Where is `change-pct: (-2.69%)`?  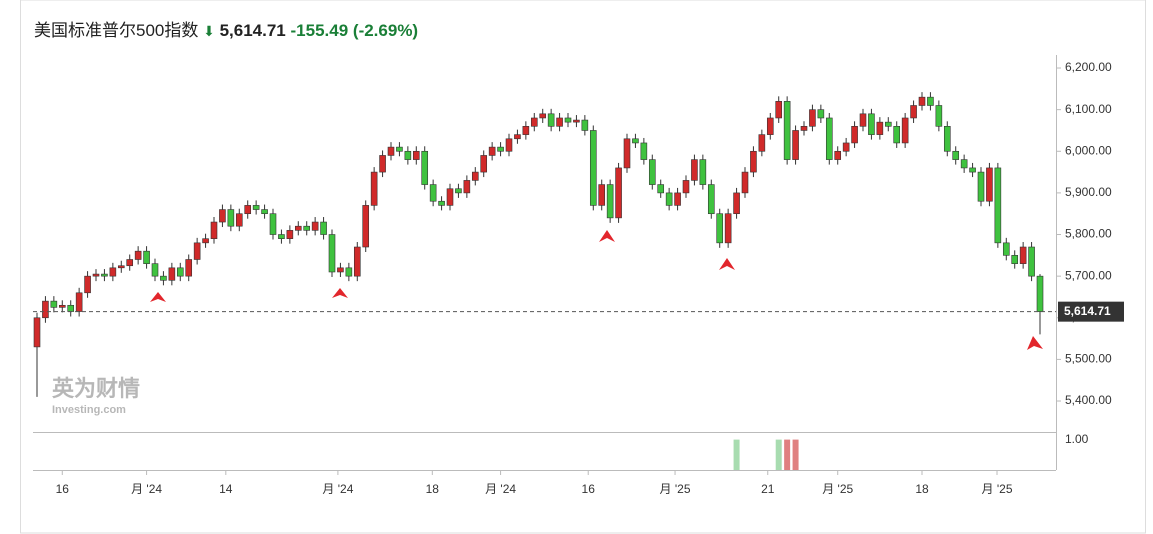 change-pct: (-2.69%) is located at coordinates (385, 30).